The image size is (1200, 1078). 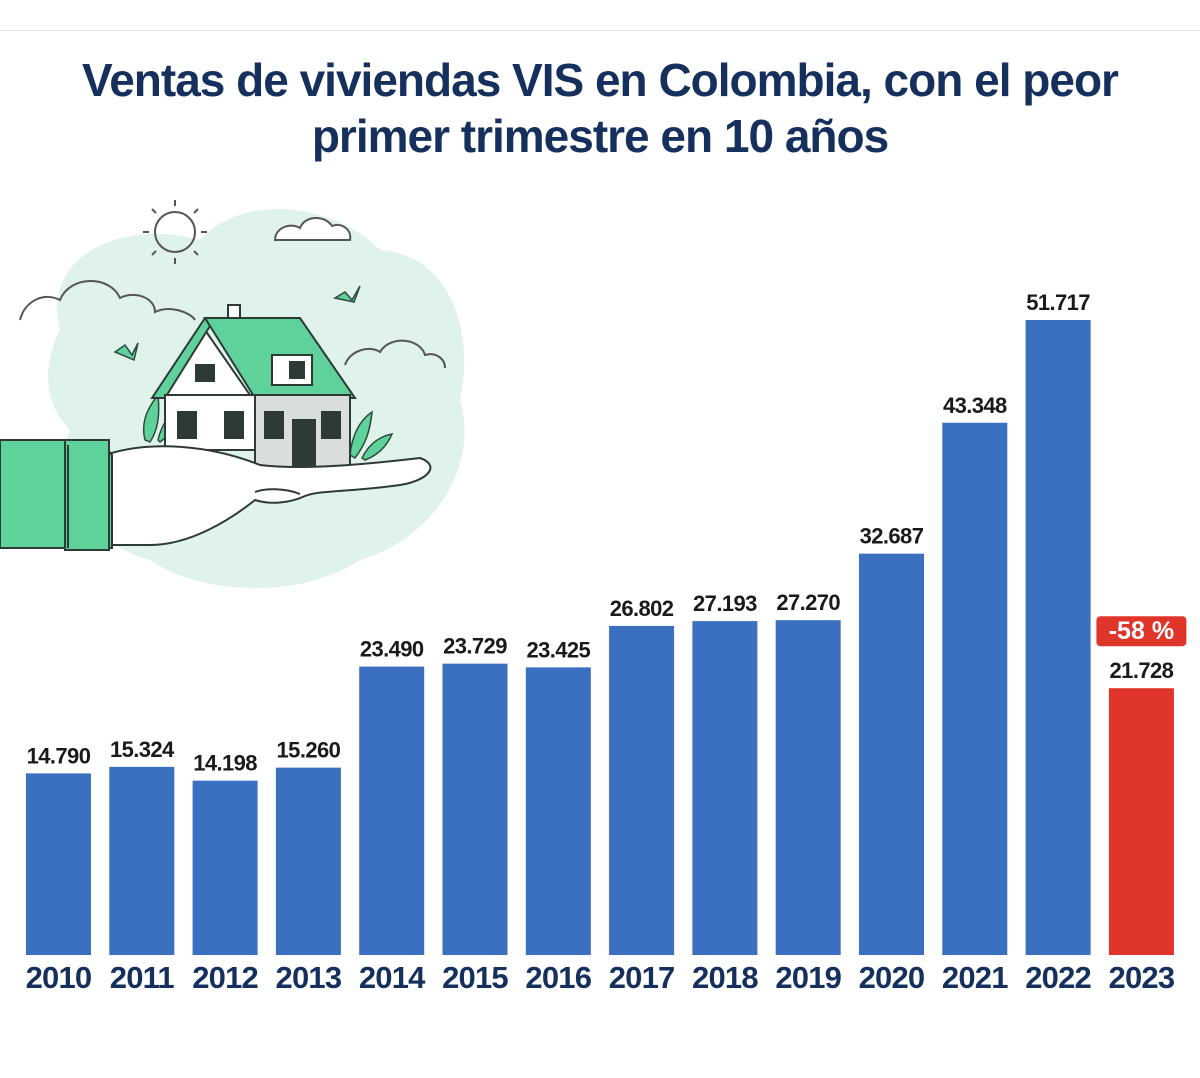 What do you see at coordinates (142, 977) in the screenshot?
I see `x-tick-label-2011: 2011` at bounding box center [142, 977].